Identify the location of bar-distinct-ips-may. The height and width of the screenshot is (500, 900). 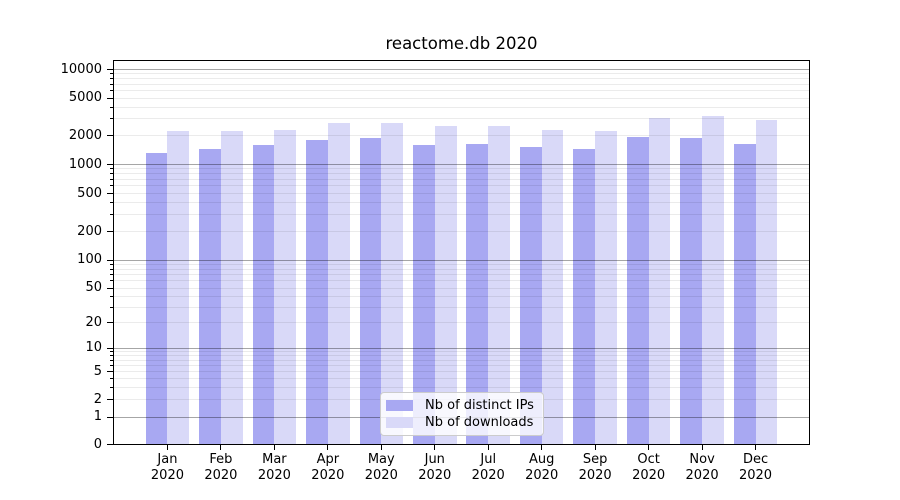
(370, 291).